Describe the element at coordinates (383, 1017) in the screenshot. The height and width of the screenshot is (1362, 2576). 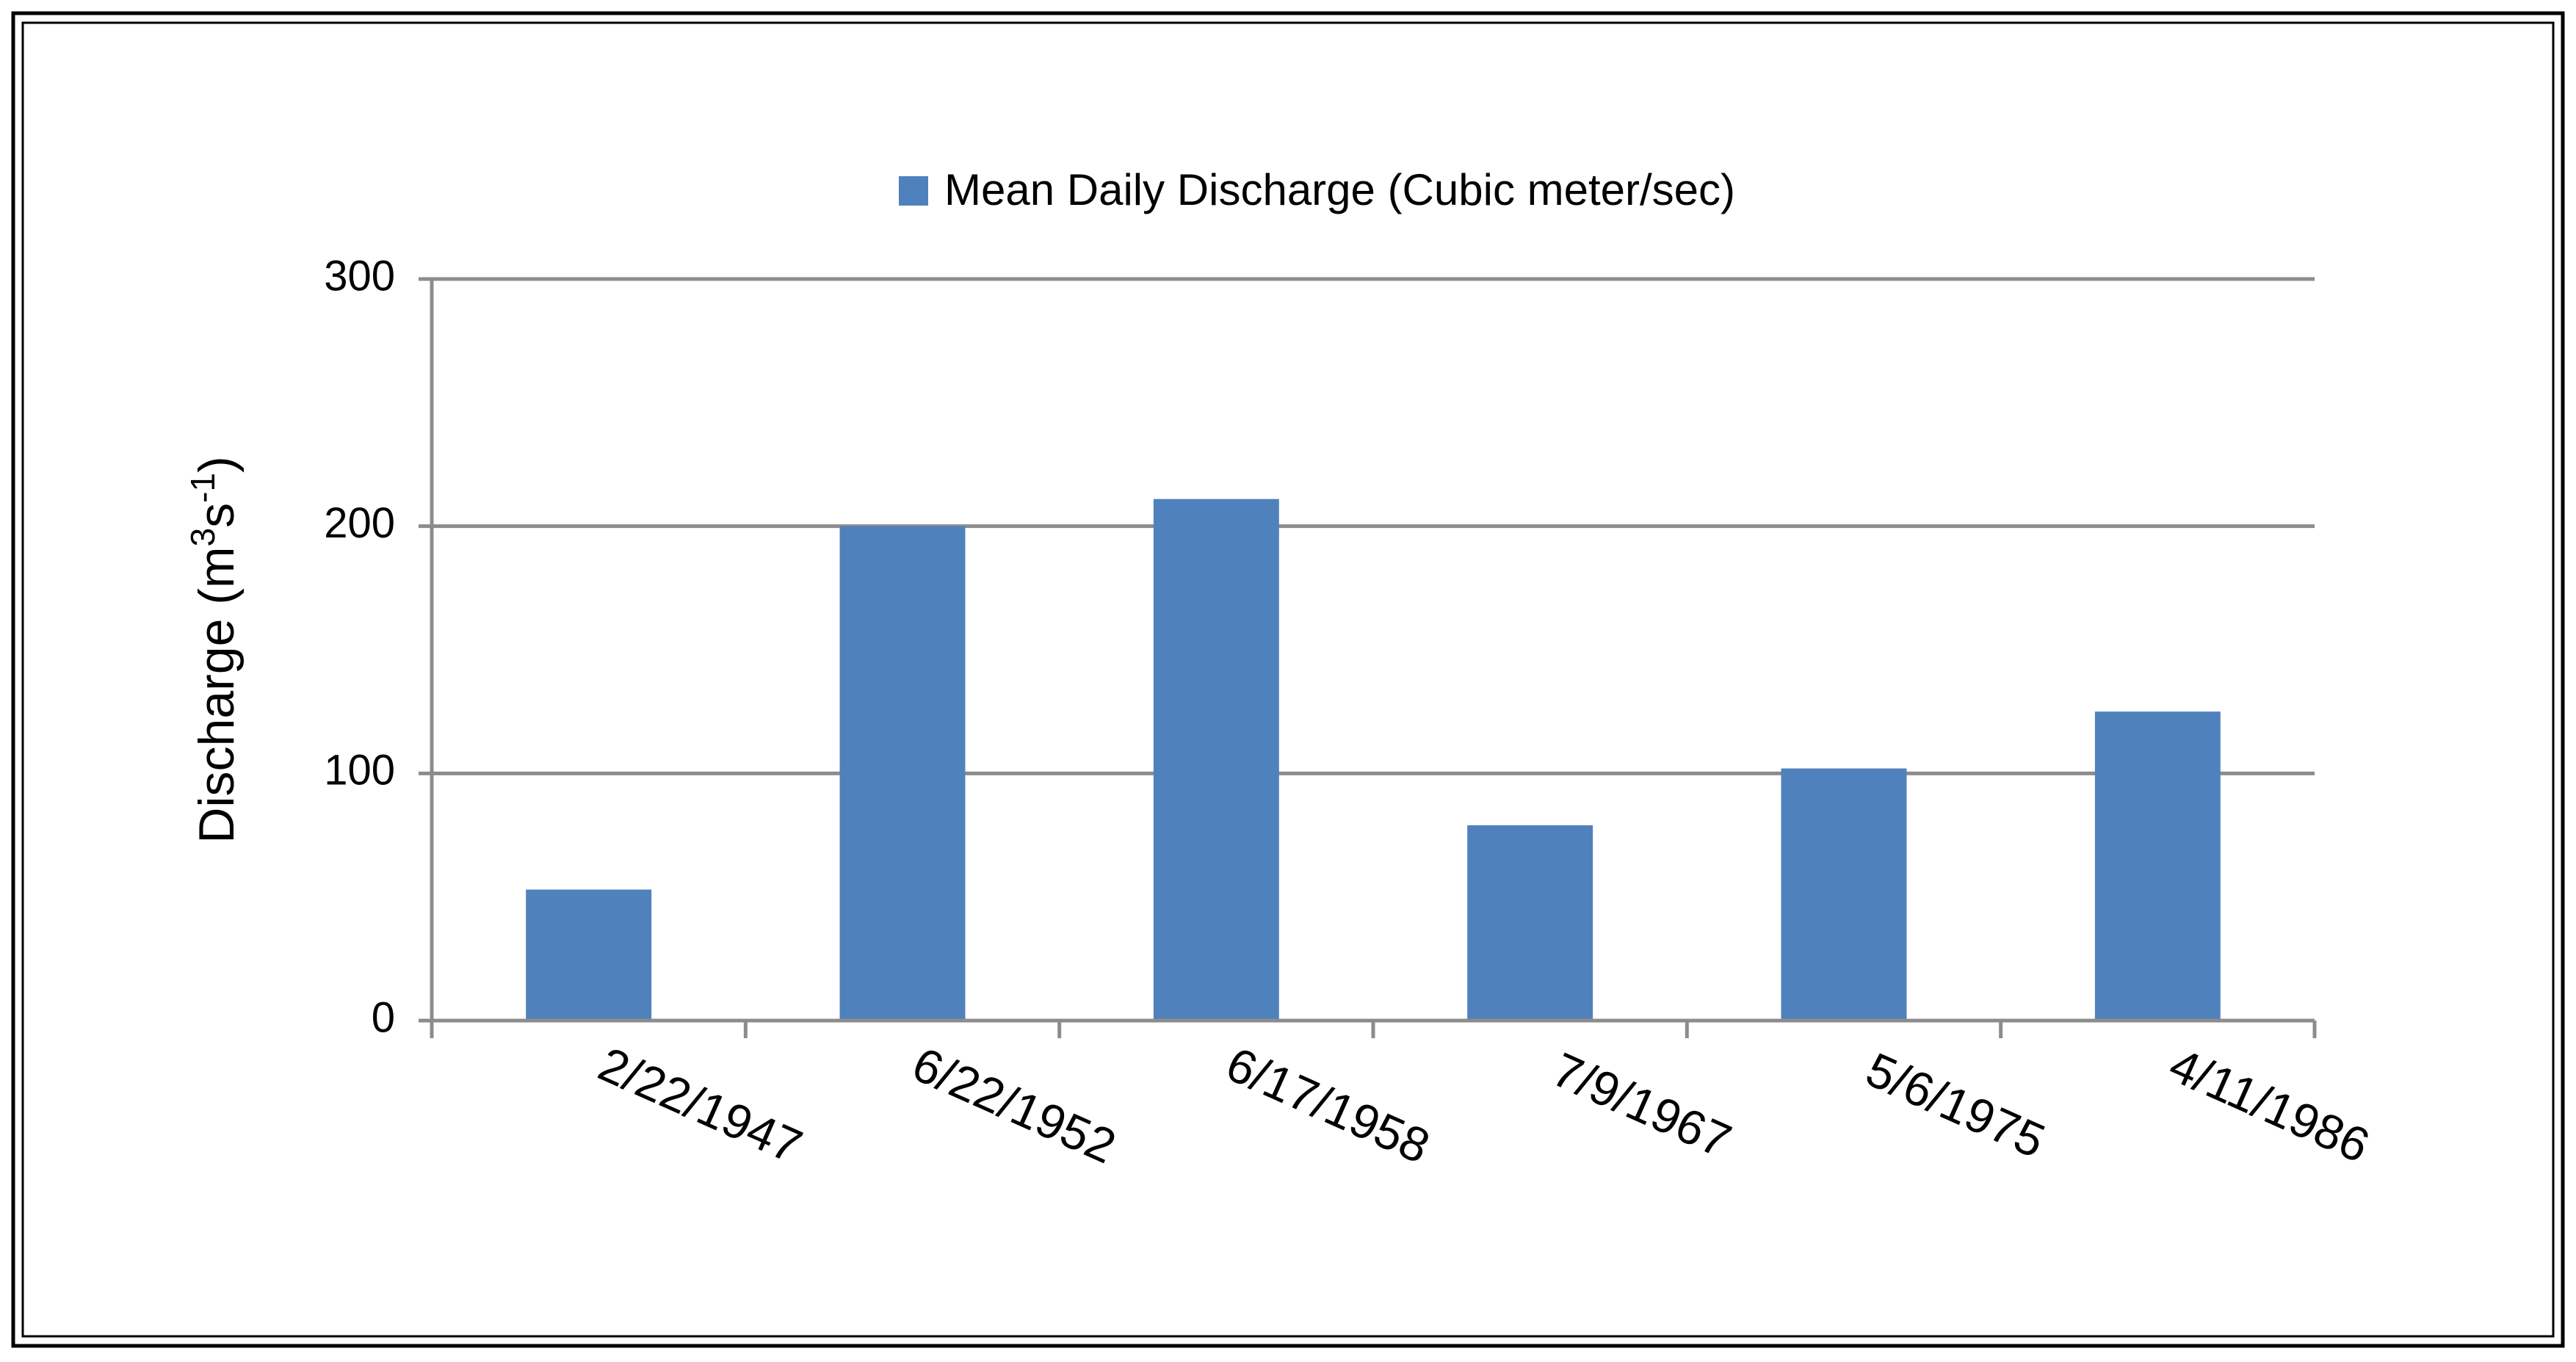
I see `y-tick-label: 0` at that location.